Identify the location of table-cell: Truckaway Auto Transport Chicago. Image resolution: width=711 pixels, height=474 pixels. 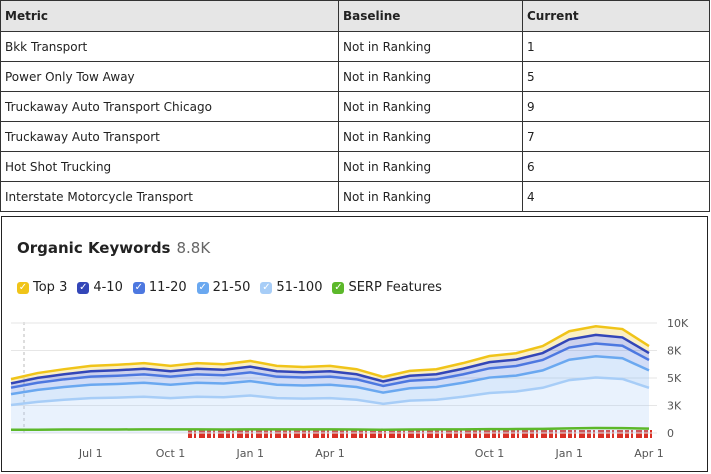
(169, 106).